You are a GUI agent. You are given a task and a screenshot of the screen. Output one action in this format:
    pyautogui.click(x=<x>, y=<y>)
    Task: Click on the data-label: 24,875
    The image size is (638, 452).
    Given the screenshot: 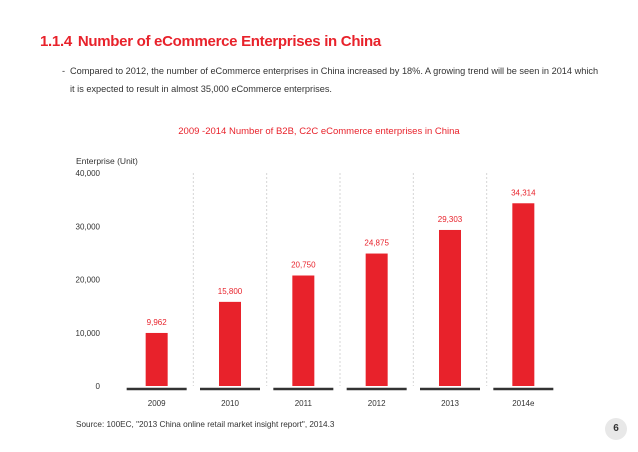 What is the action you would take?
    pyautogui.click(x=376, y=243)
    